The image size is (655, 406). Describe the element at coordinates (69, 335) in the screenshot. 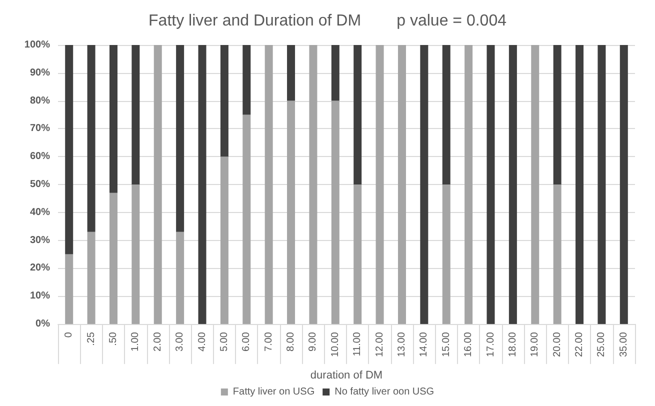

I see `x-tick-label: 0` at that location.